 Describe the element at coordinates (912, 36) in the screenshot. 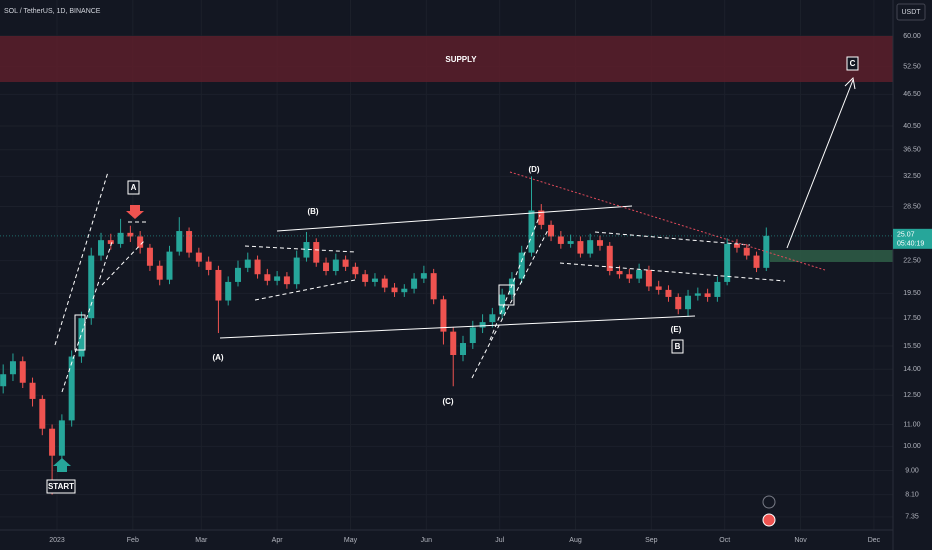

I see `y-tick-label: 60.00` at that location.